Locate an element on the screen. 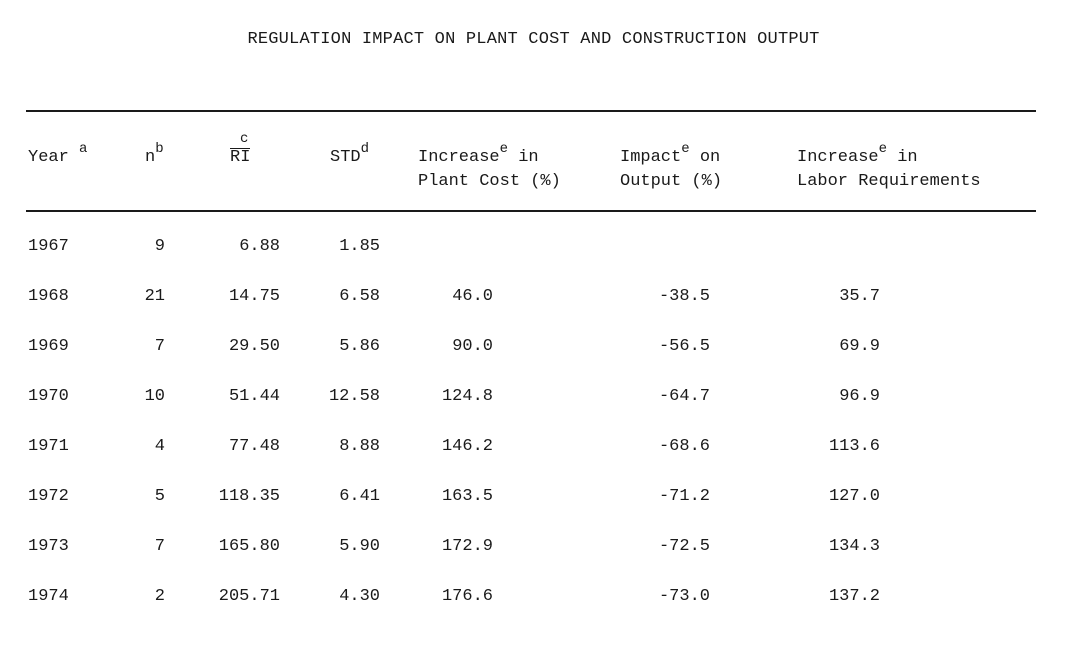 The height and width of the screenshot is (645, 1067). cell-ri: 77.48 is located at coordinates (254, 446).